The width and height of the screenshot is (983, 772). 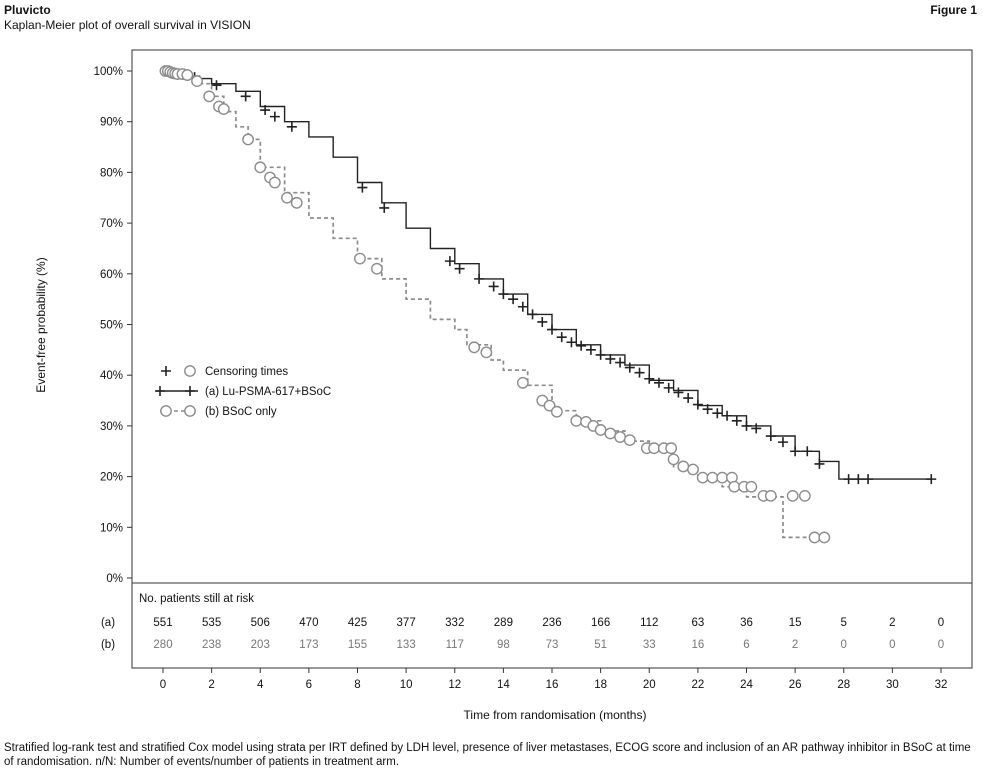 I want to click on risk-count: 5, so click(x=844, y=623).